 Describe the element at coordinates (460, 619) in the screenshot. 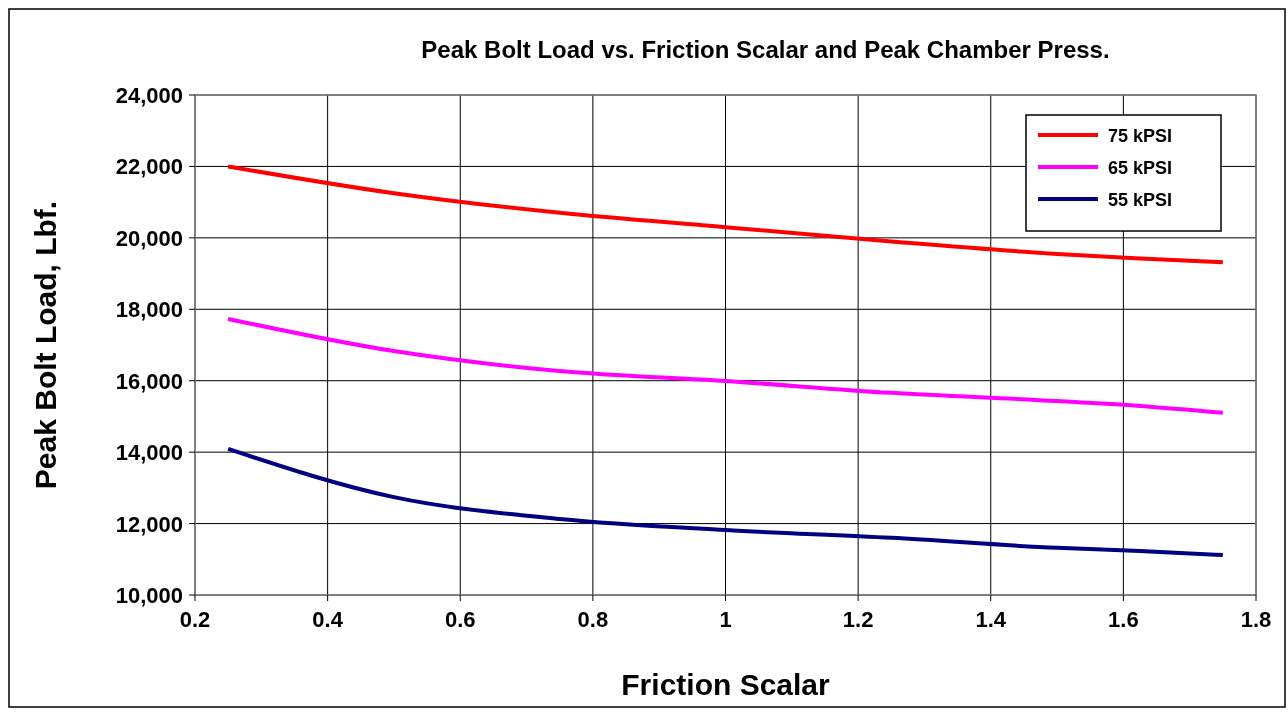

I see `x-tick-label: 0.6` at that location.